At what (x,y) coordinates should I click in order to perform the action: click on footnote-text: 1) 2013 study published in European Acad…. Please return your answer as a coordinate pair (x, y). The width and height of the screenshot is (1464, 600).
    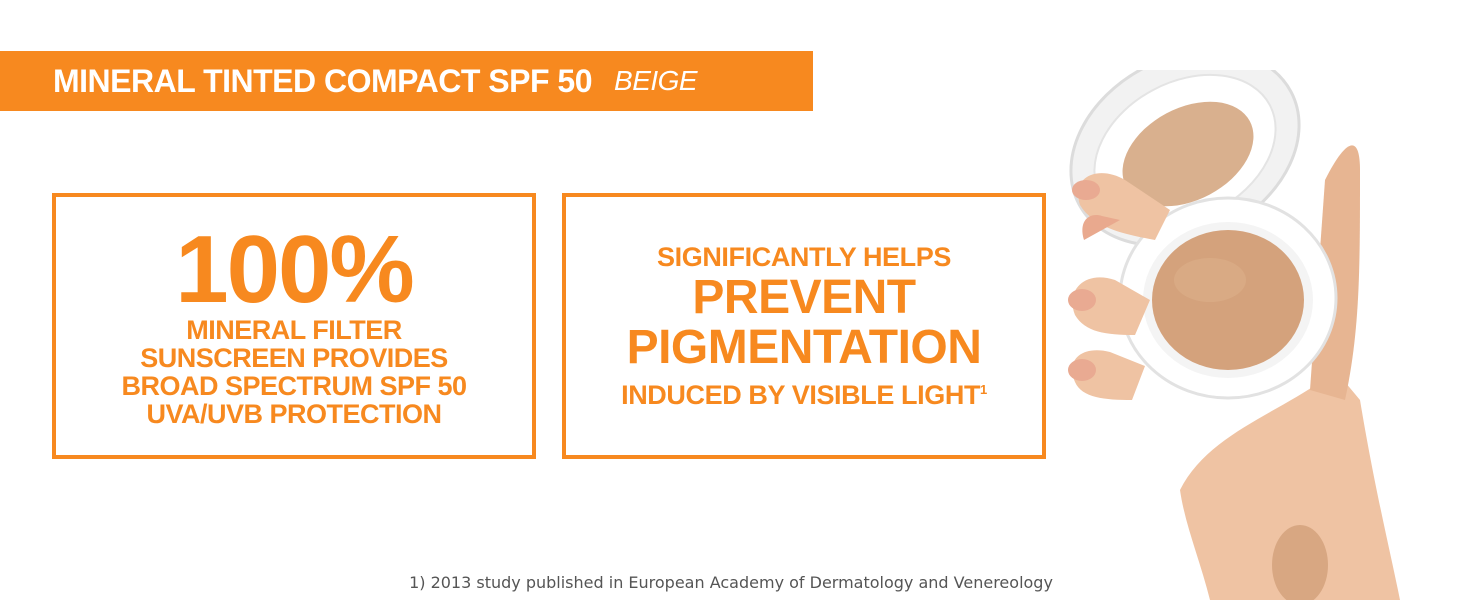
    Looking at the image, I should click on (731, 582).